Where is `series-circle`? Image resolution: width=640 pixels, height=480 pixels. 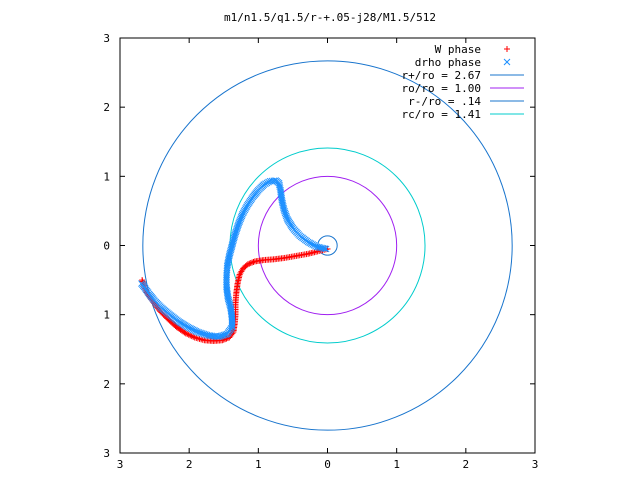 series-circle is located at coordinates (327, 245).